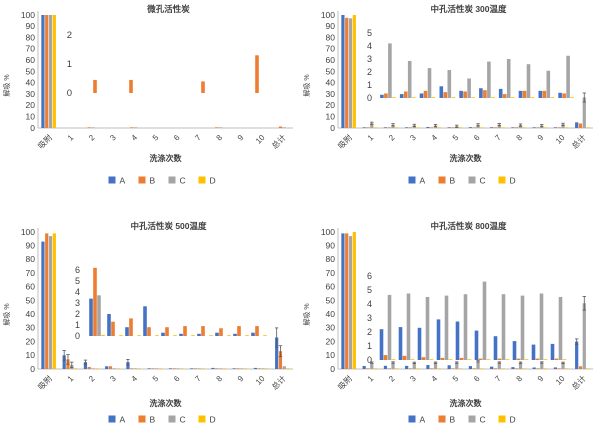 The height and width of the screenshot is (434, 600). I want to click on legend-label-A: A, so click(123, 181).